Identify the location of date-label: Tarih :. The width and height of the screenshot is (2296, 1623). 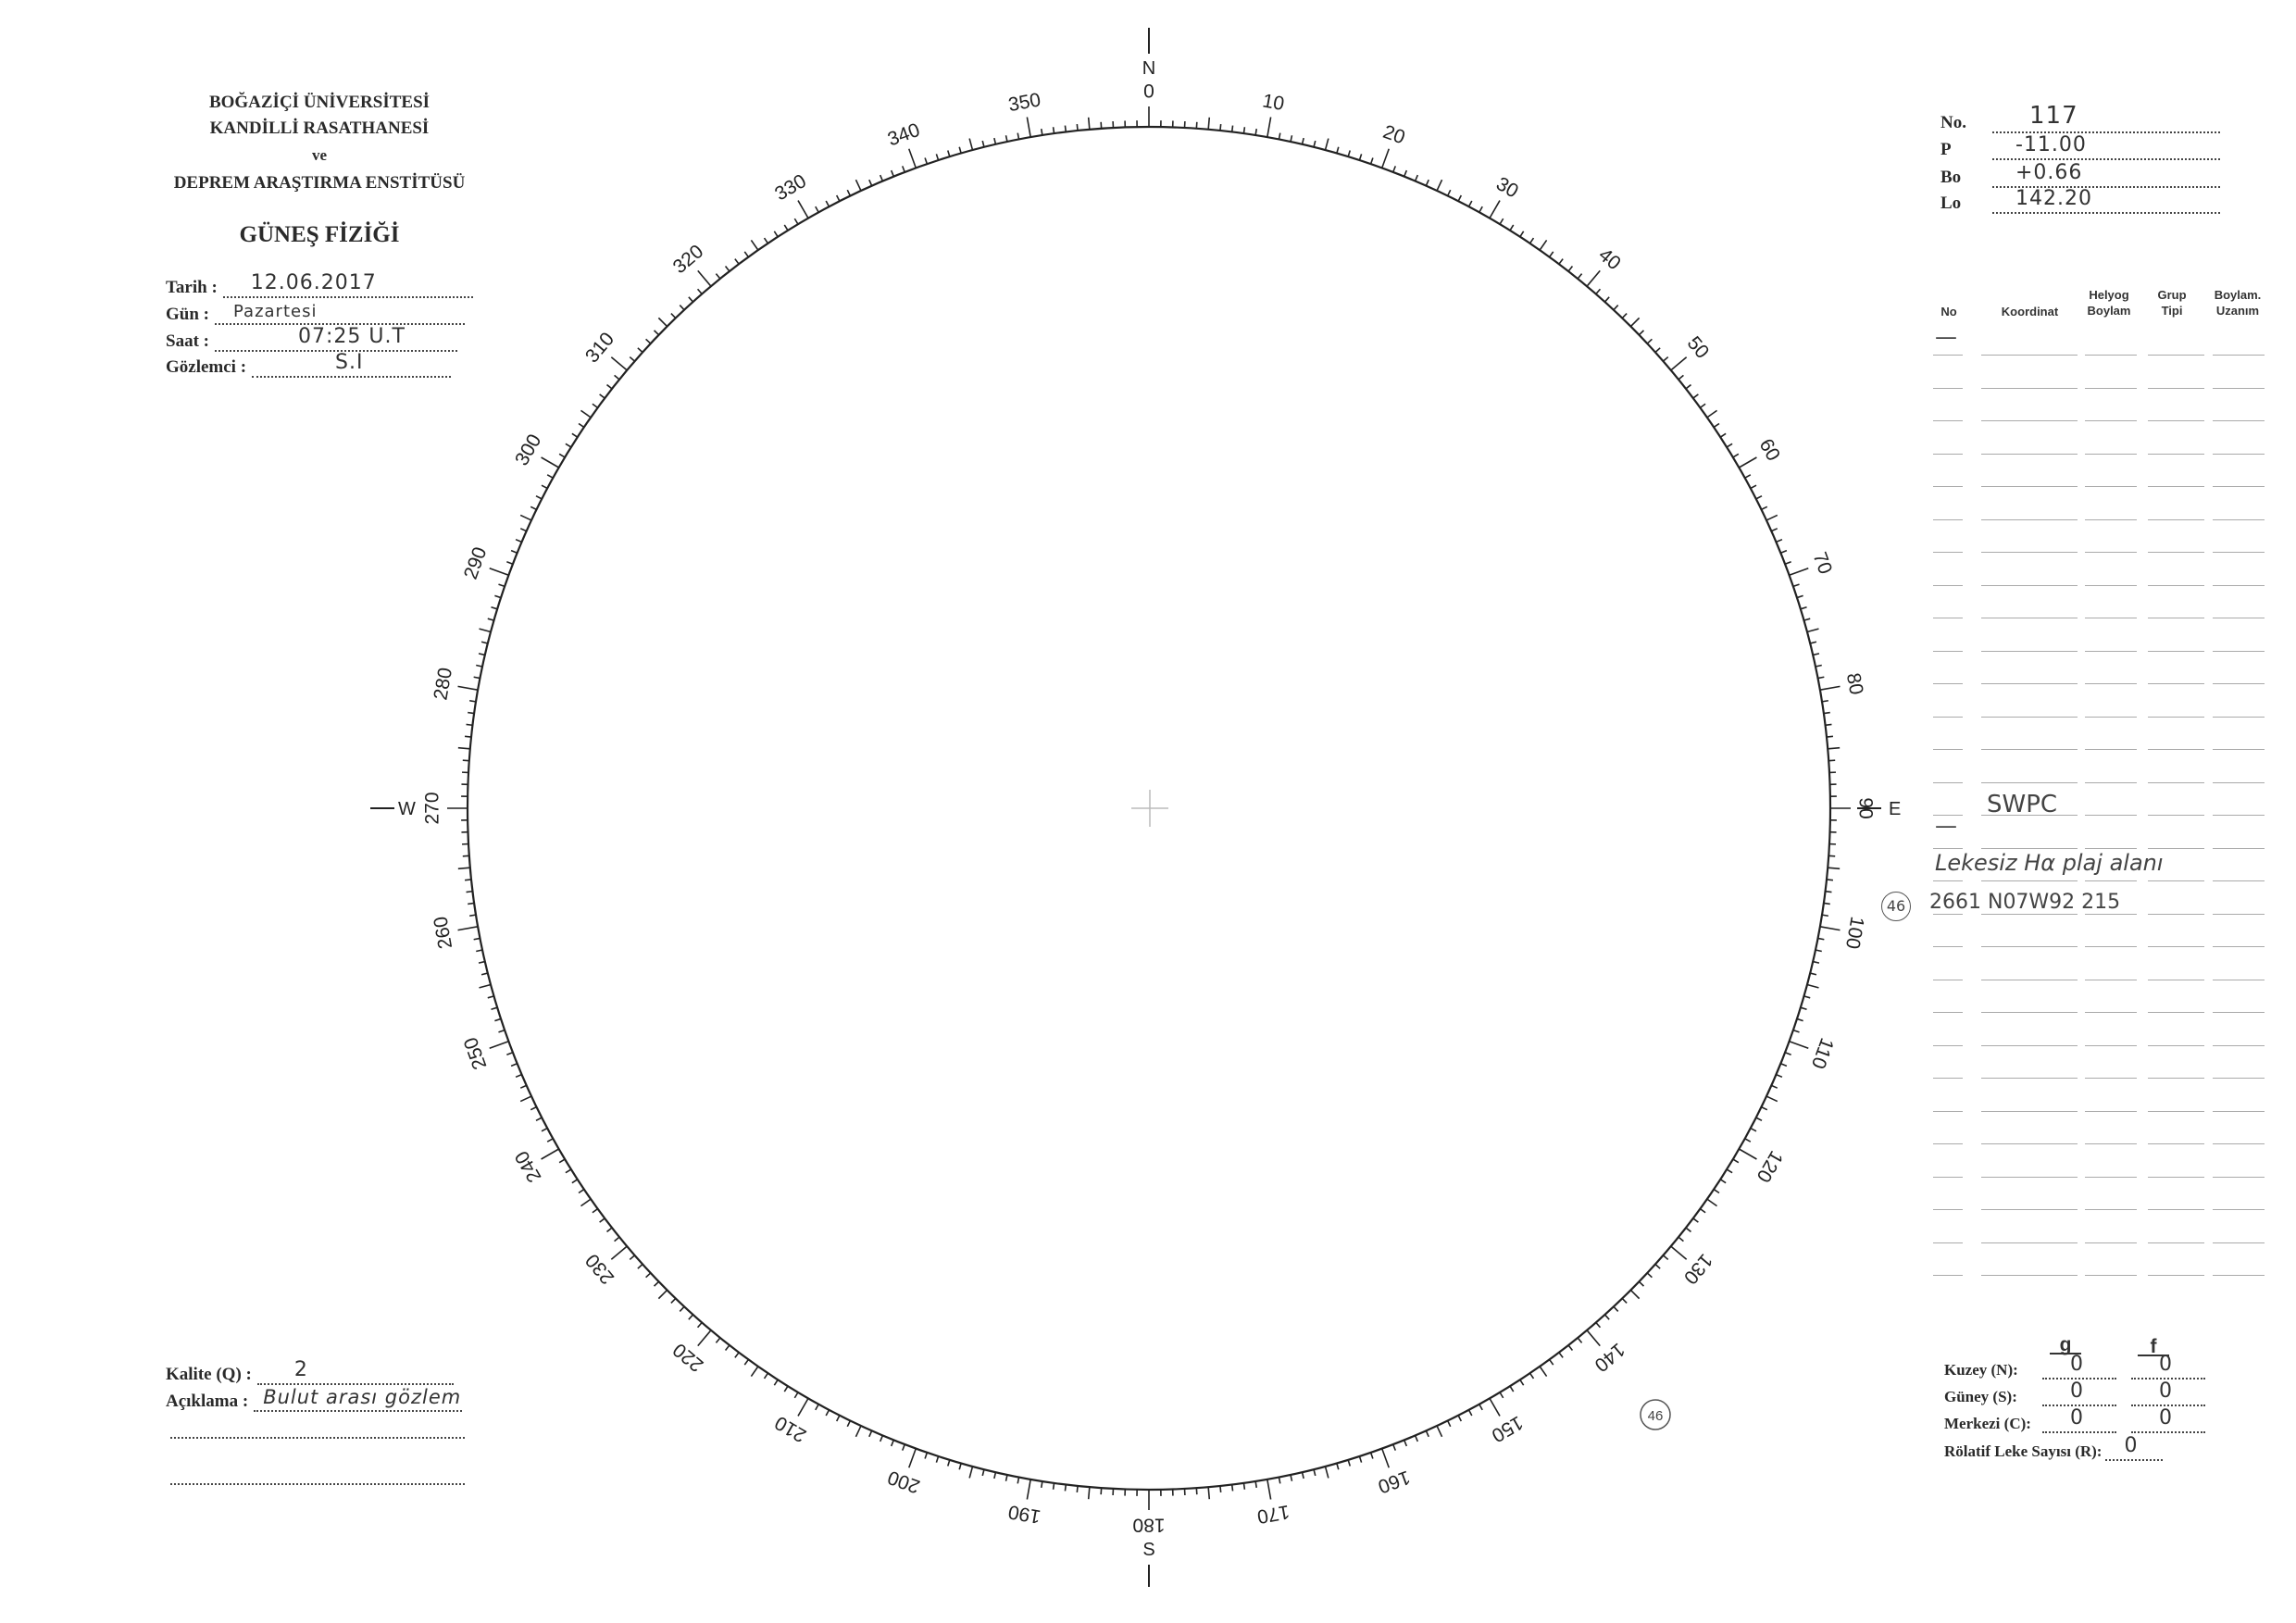
(192, 288).